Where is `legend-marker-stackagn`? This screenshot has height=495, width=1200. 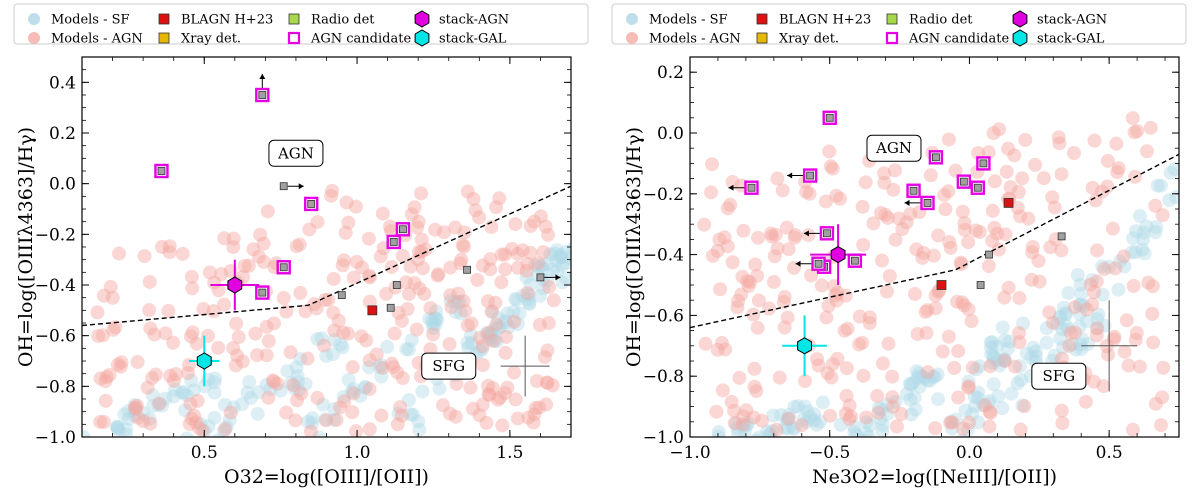 legend-marker-stackagn is located at coordinates (1020, 19).